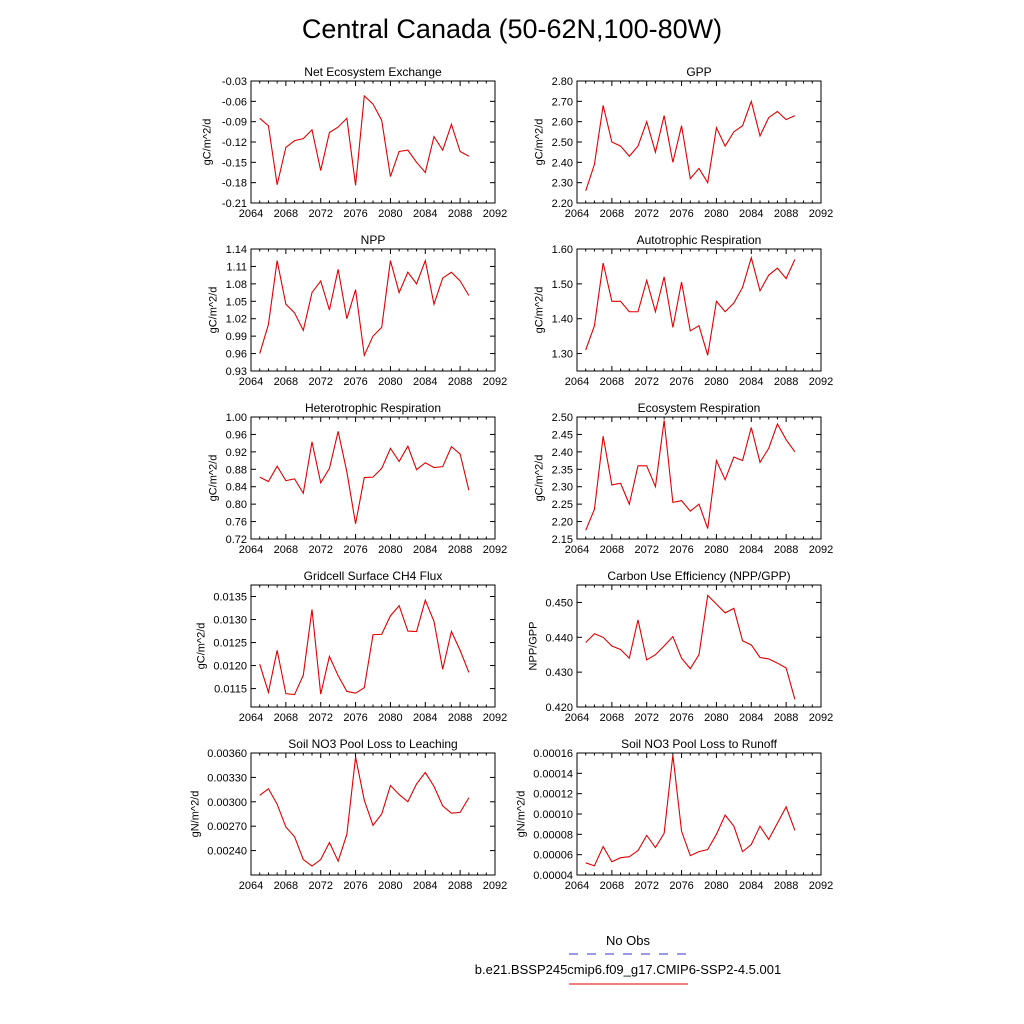  What do you see at coordinates (234, 82) in the screenshot?
I see `y-tick-label: -0.03` at bounding box center [234, 82].